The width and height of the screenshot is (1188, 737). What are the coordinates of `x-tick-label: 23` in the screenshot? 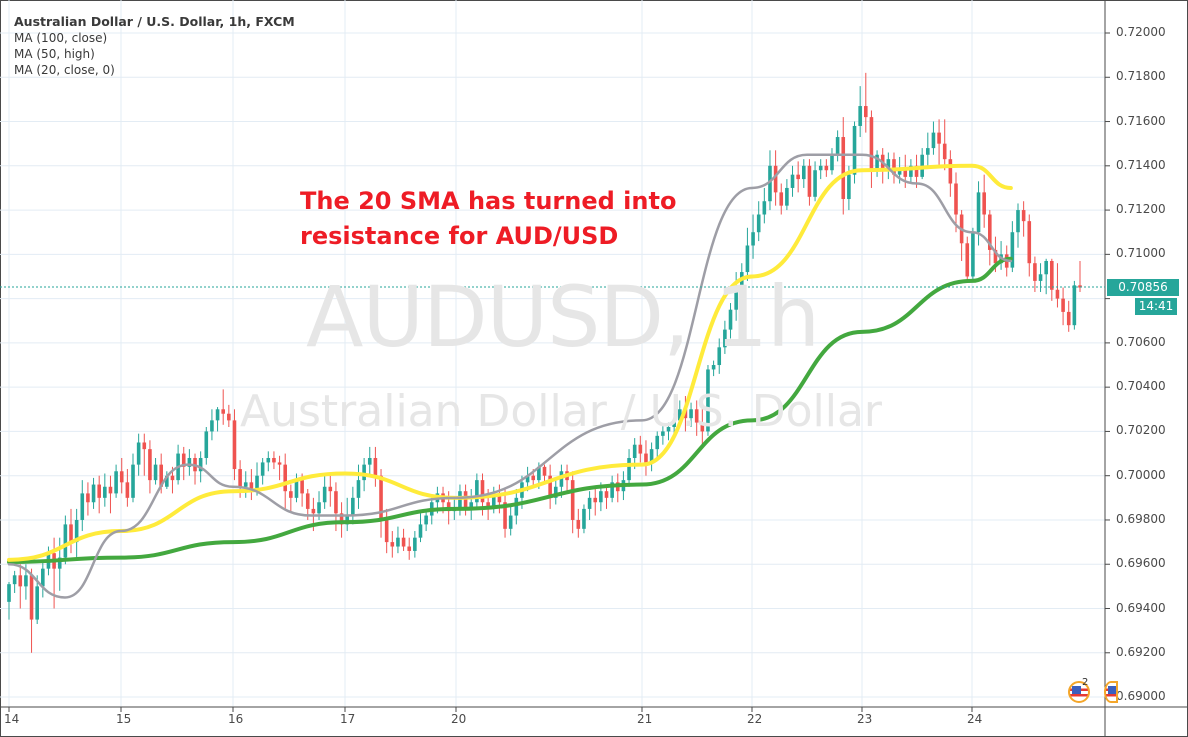 It's located at (865, 719).